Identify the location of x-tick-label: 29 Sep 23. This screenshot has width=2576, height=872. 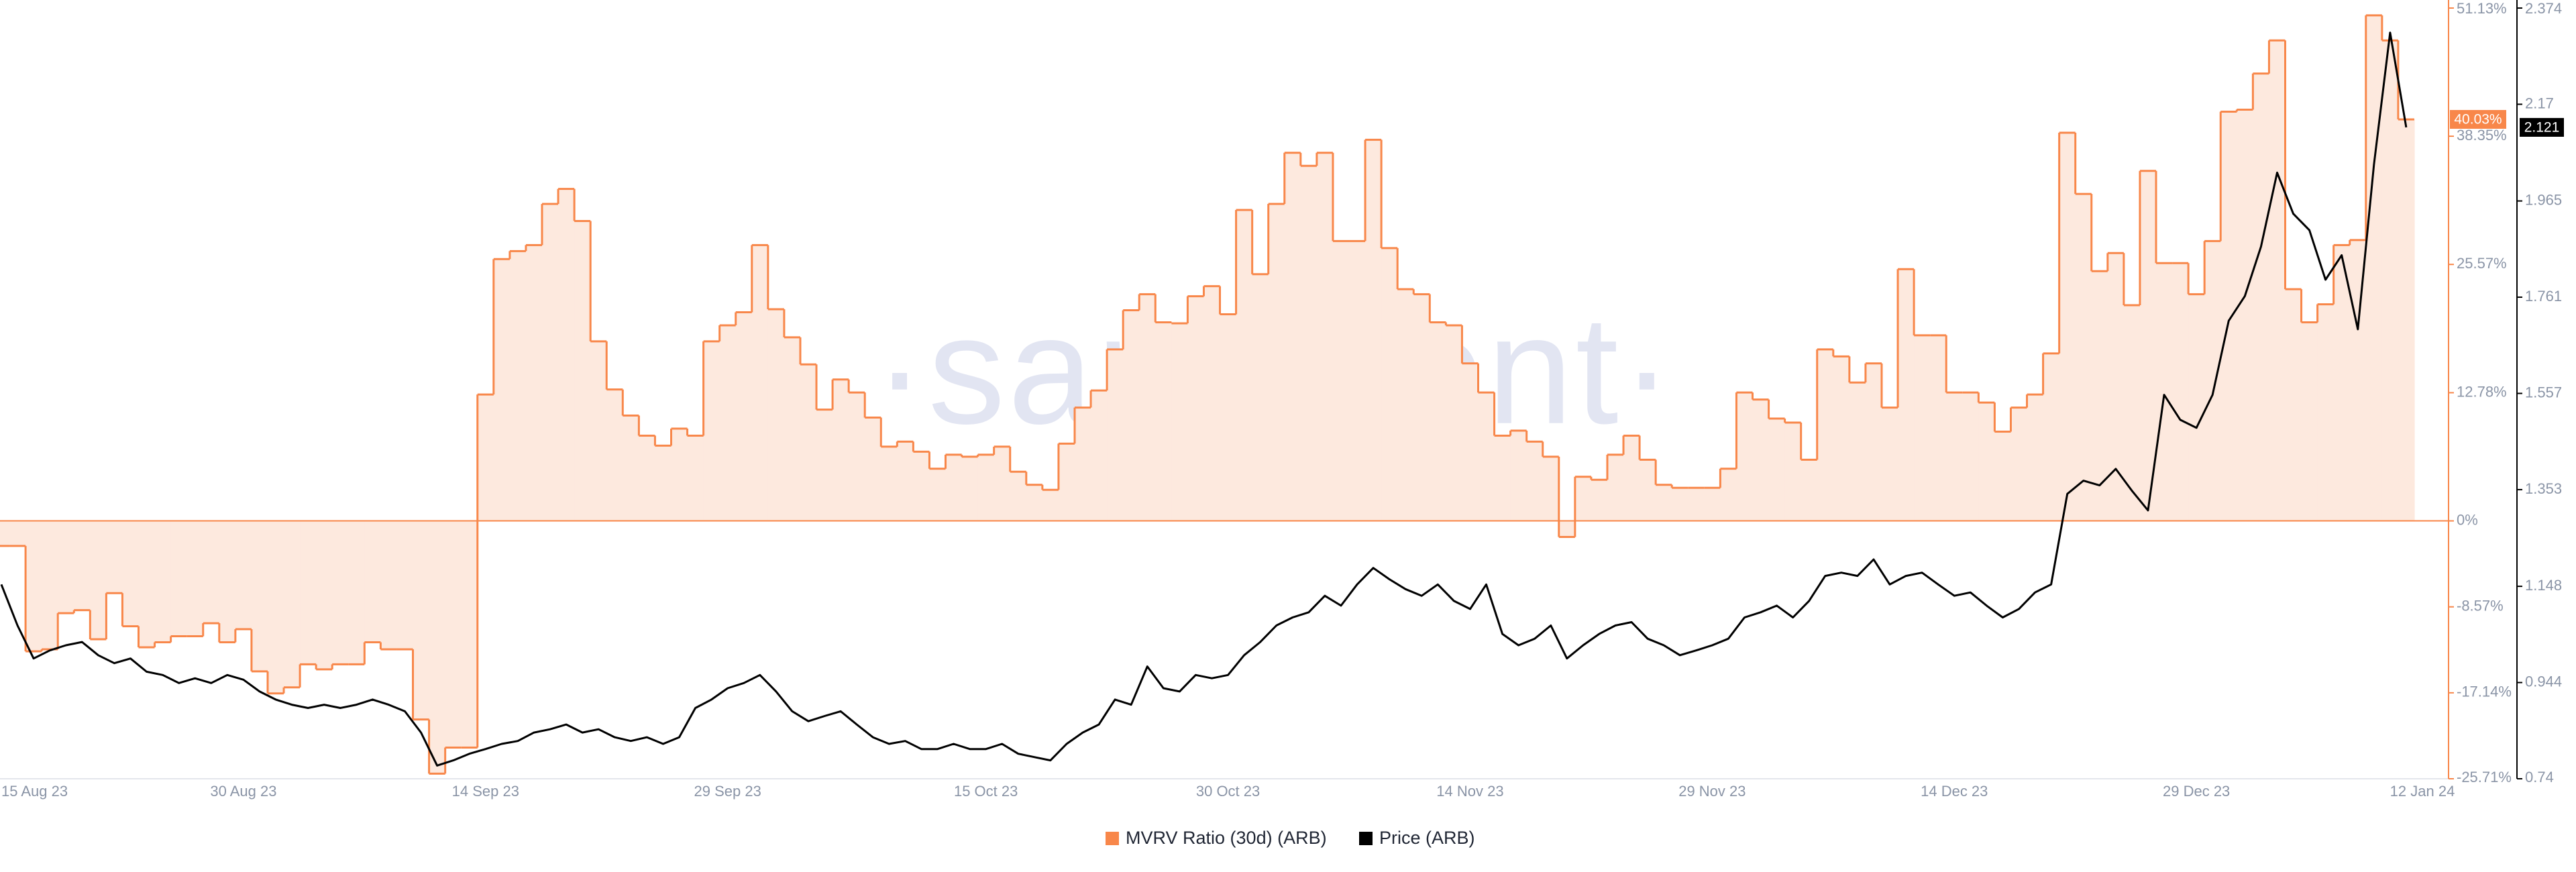
(727, 791).